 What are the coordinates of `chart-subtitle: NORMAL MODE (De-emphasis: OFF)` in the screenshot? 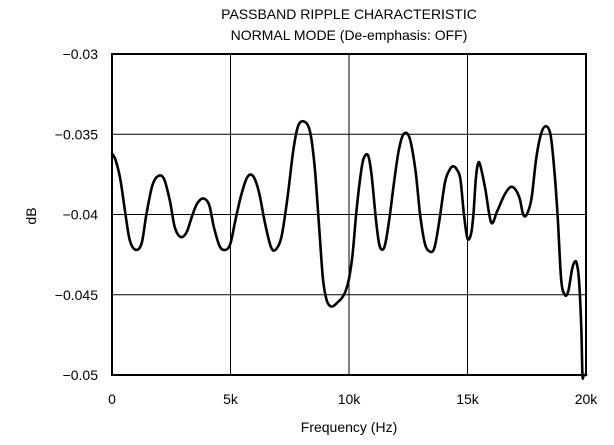 It's located at (349, 35).